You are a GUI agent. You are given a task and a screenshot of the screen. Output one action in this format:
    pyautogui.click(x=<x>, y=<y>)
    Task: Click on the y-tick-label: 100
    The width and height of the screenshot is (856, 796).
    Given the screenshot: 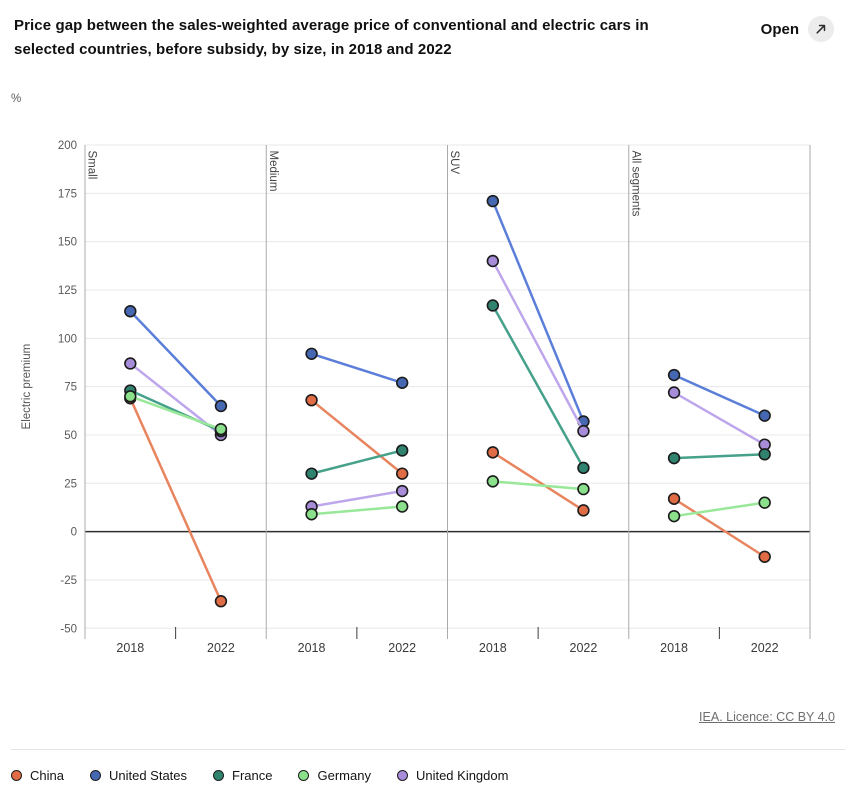 What is the action you would take?
    pyautogui.click(x=67, y=339)
    